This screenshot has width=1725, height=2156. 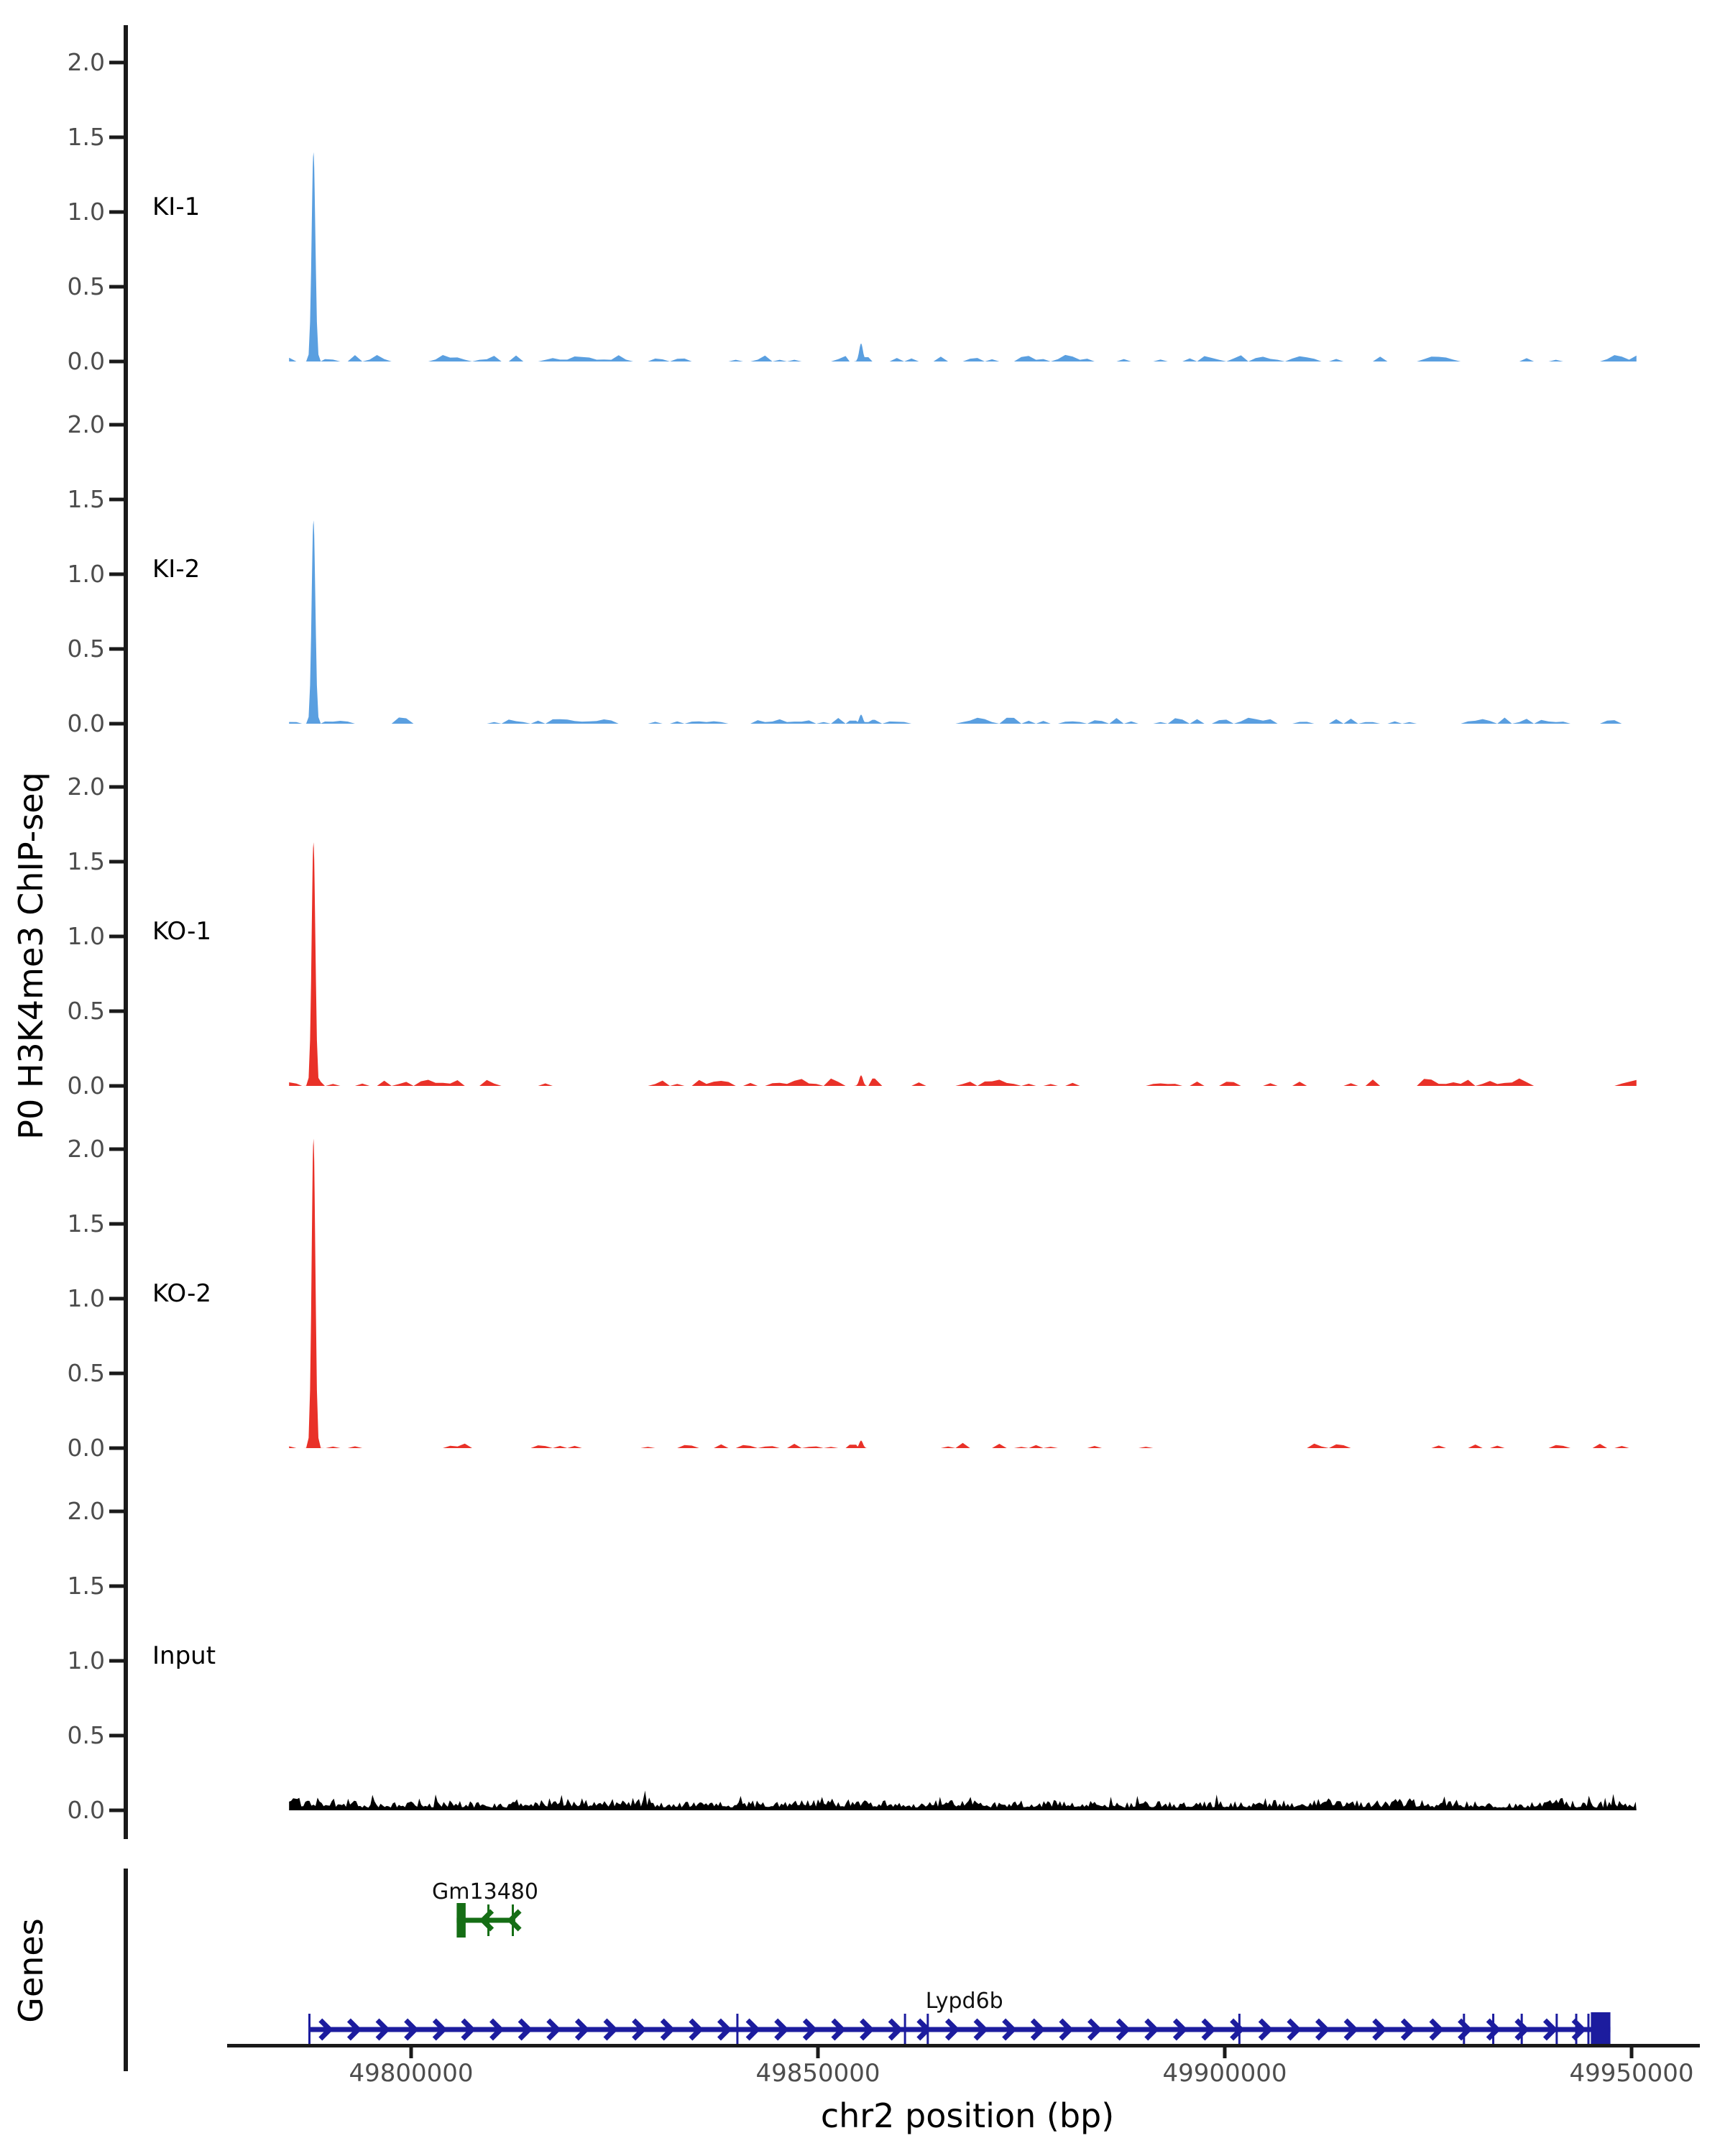 I want to click on track-label-KI-1: KI-1, so click(x=176, y=207).